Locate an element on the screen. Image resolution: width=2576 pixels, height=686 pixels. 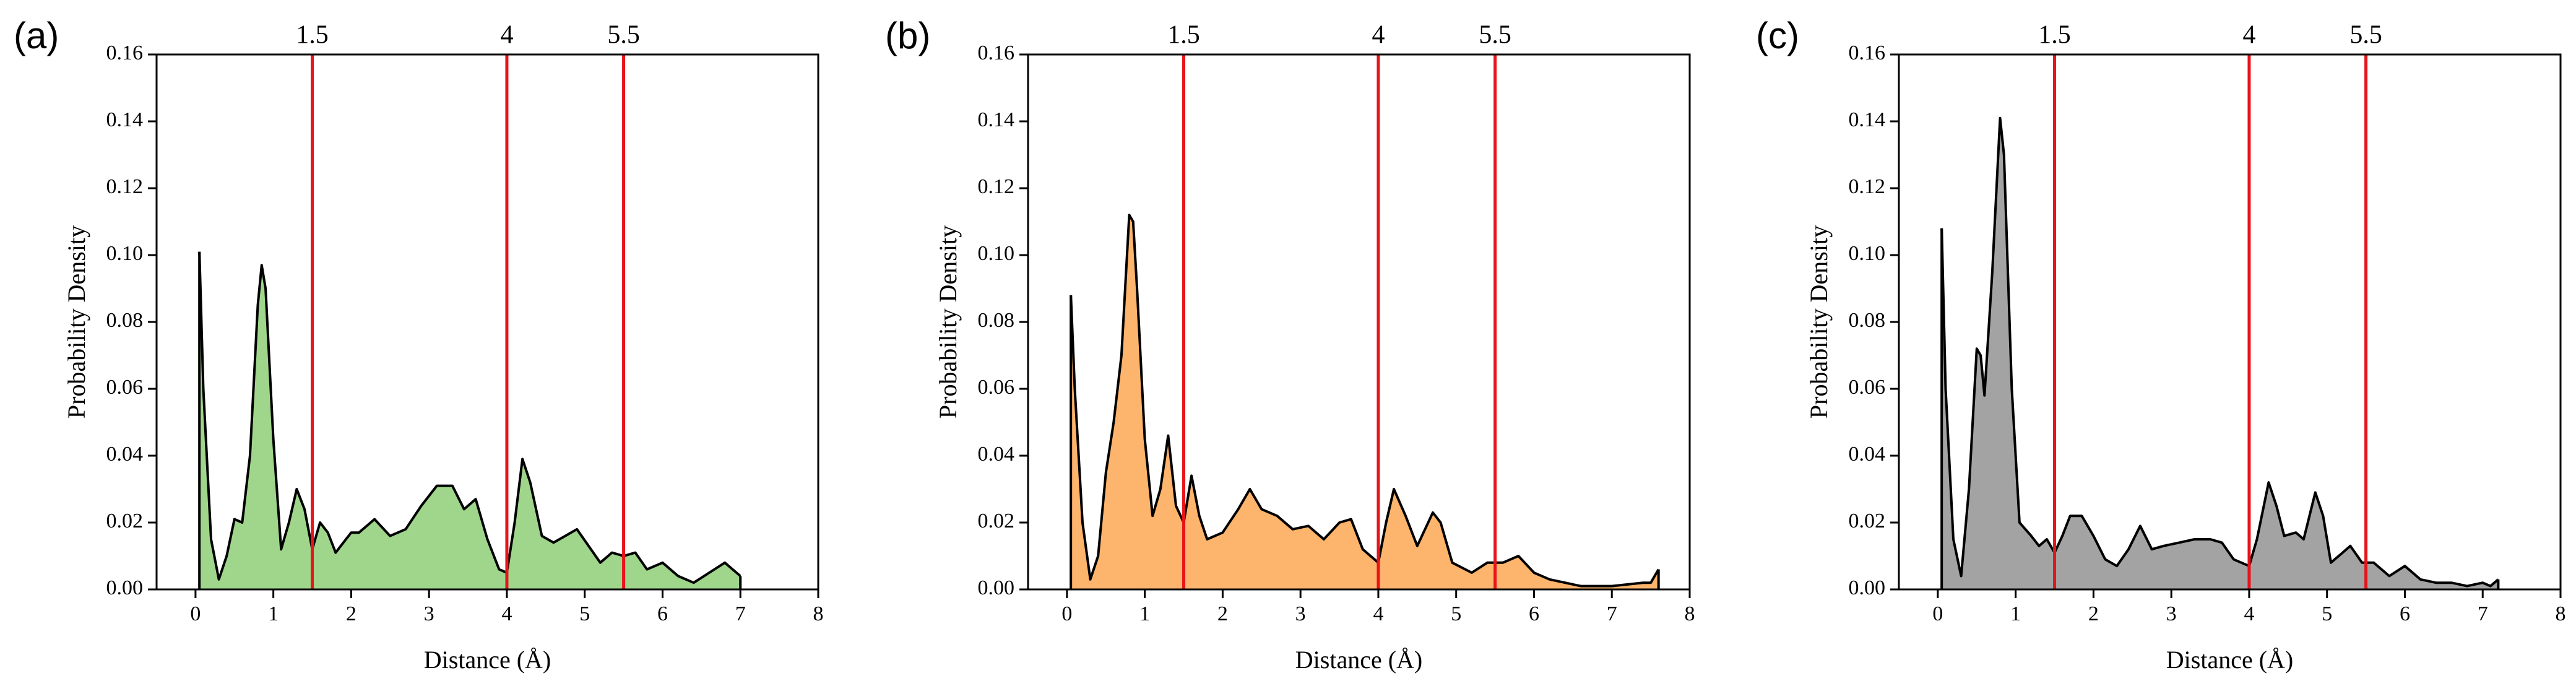
panel-label: (b) is located at coordinates (907, 35).